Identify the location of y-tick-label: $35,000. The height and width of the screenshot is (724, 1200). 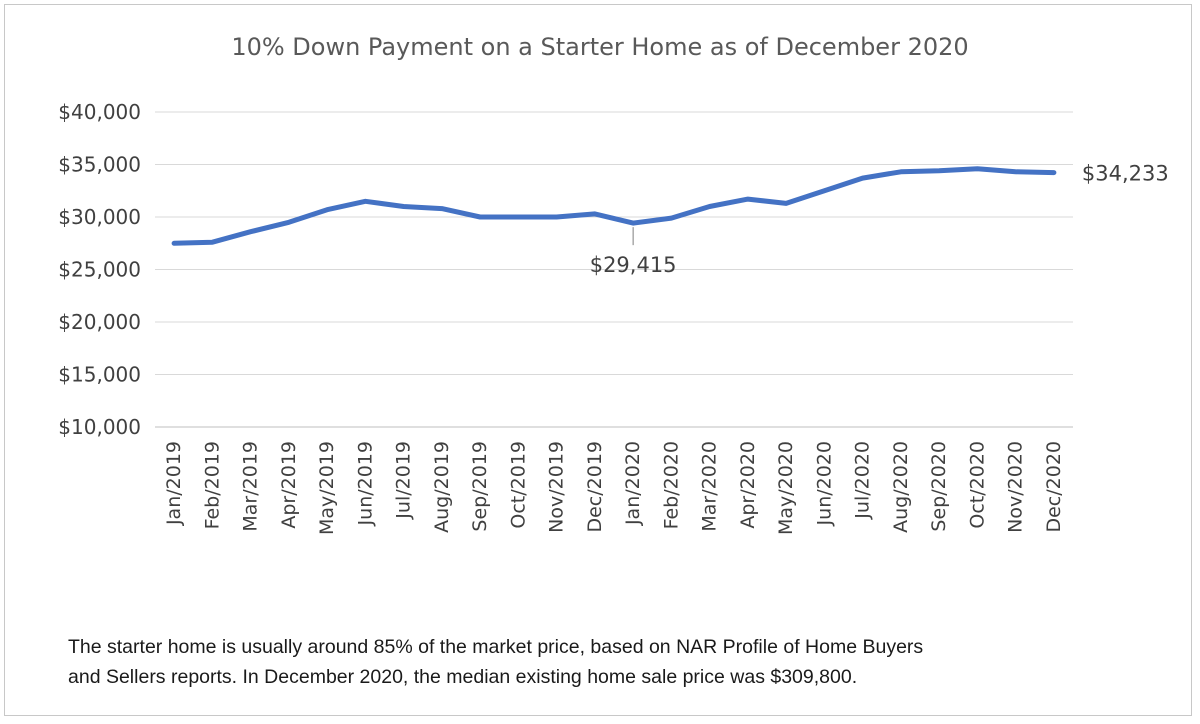
(99, 165).